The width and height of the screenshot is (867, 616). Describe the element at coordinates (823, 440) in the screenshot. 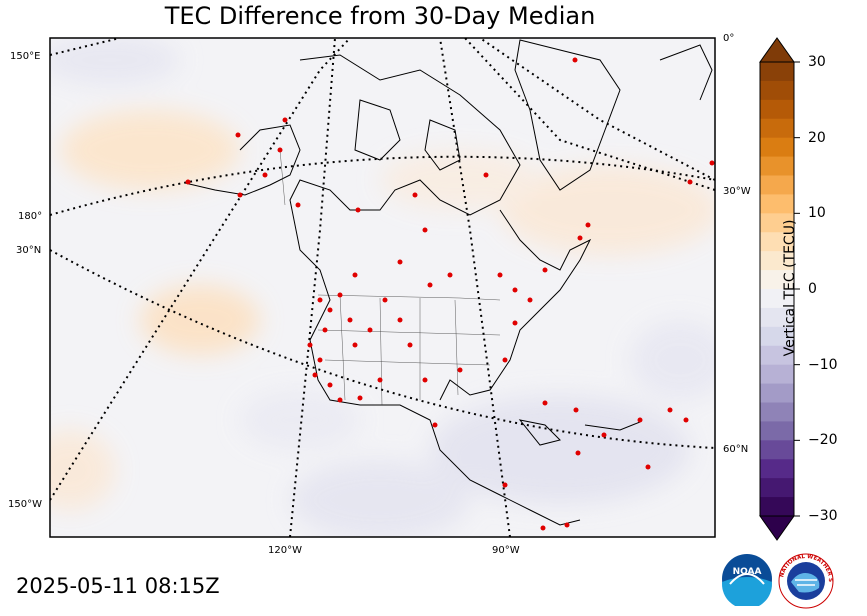

I see `cbar-tick-label: −20` at that location.